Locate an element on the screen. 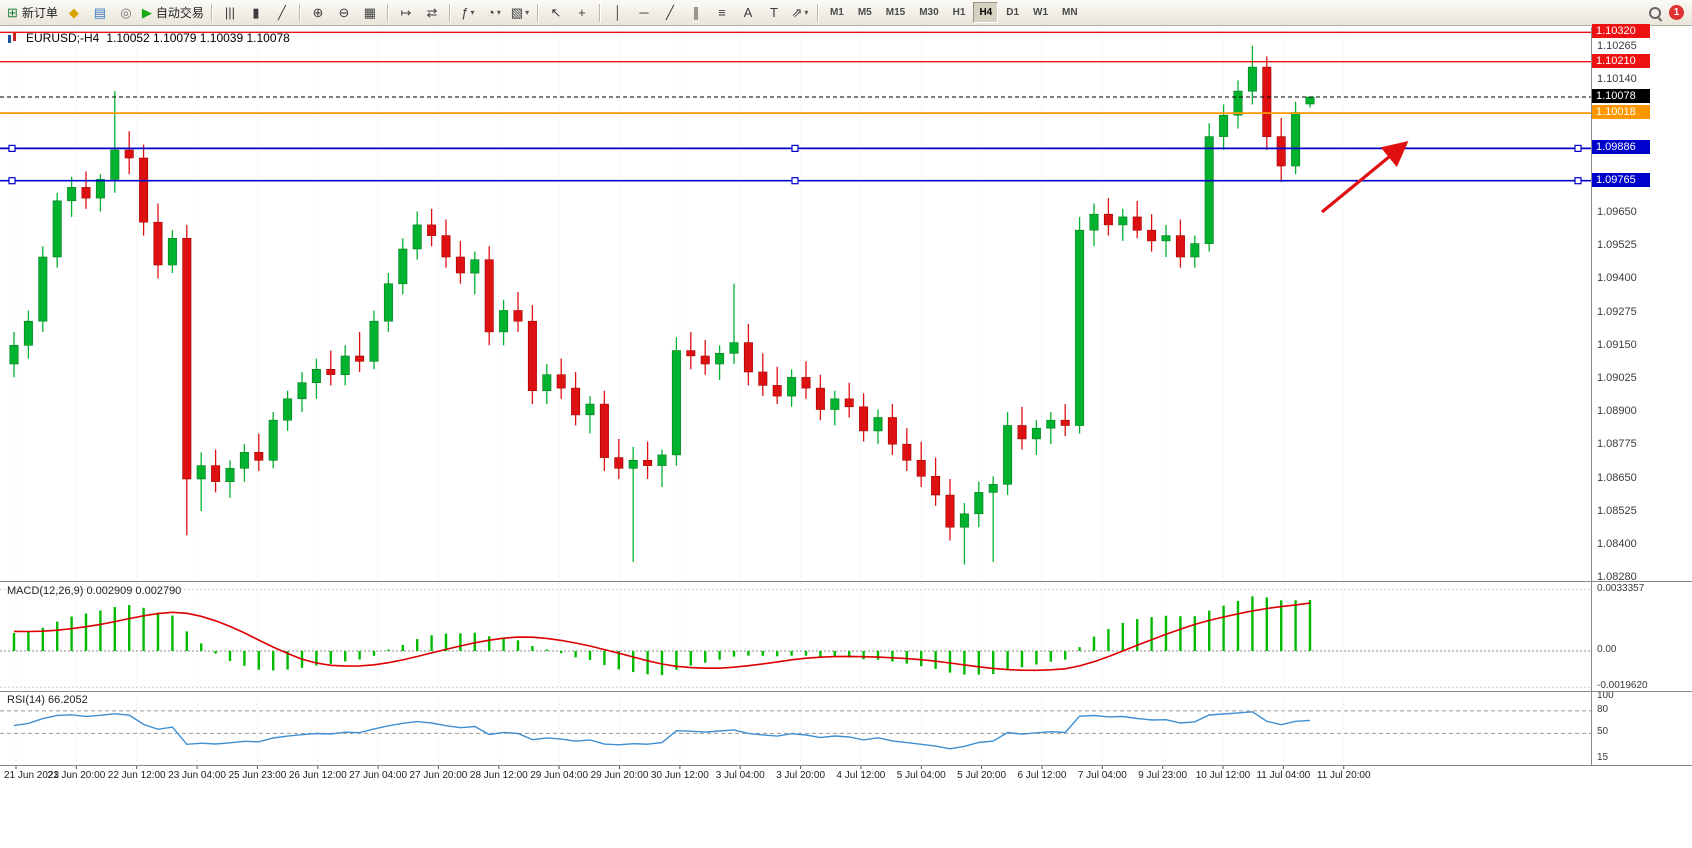 The image size is (1692, 848). macd-scale-label: 0.0033357 is located at coordinates (1621, 588).